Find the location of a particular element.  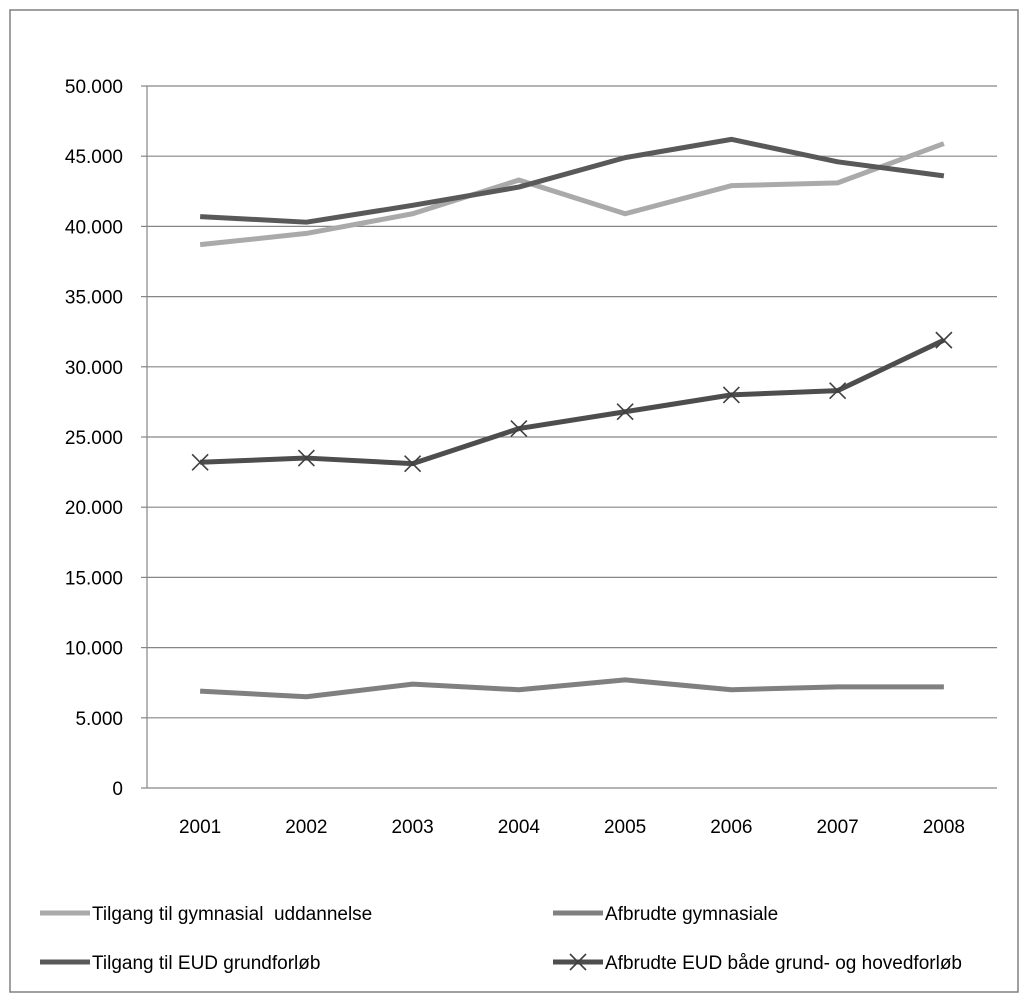

x-tick-label: 2006 is located at coordinates (731, 827).